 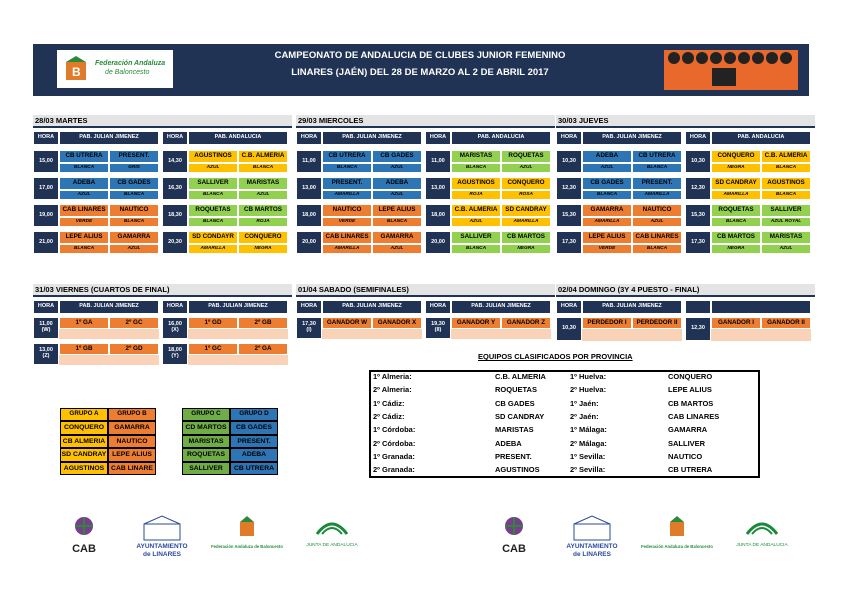 I want to click on province-label: 2º Huelva:, so click(x=588, y=390).